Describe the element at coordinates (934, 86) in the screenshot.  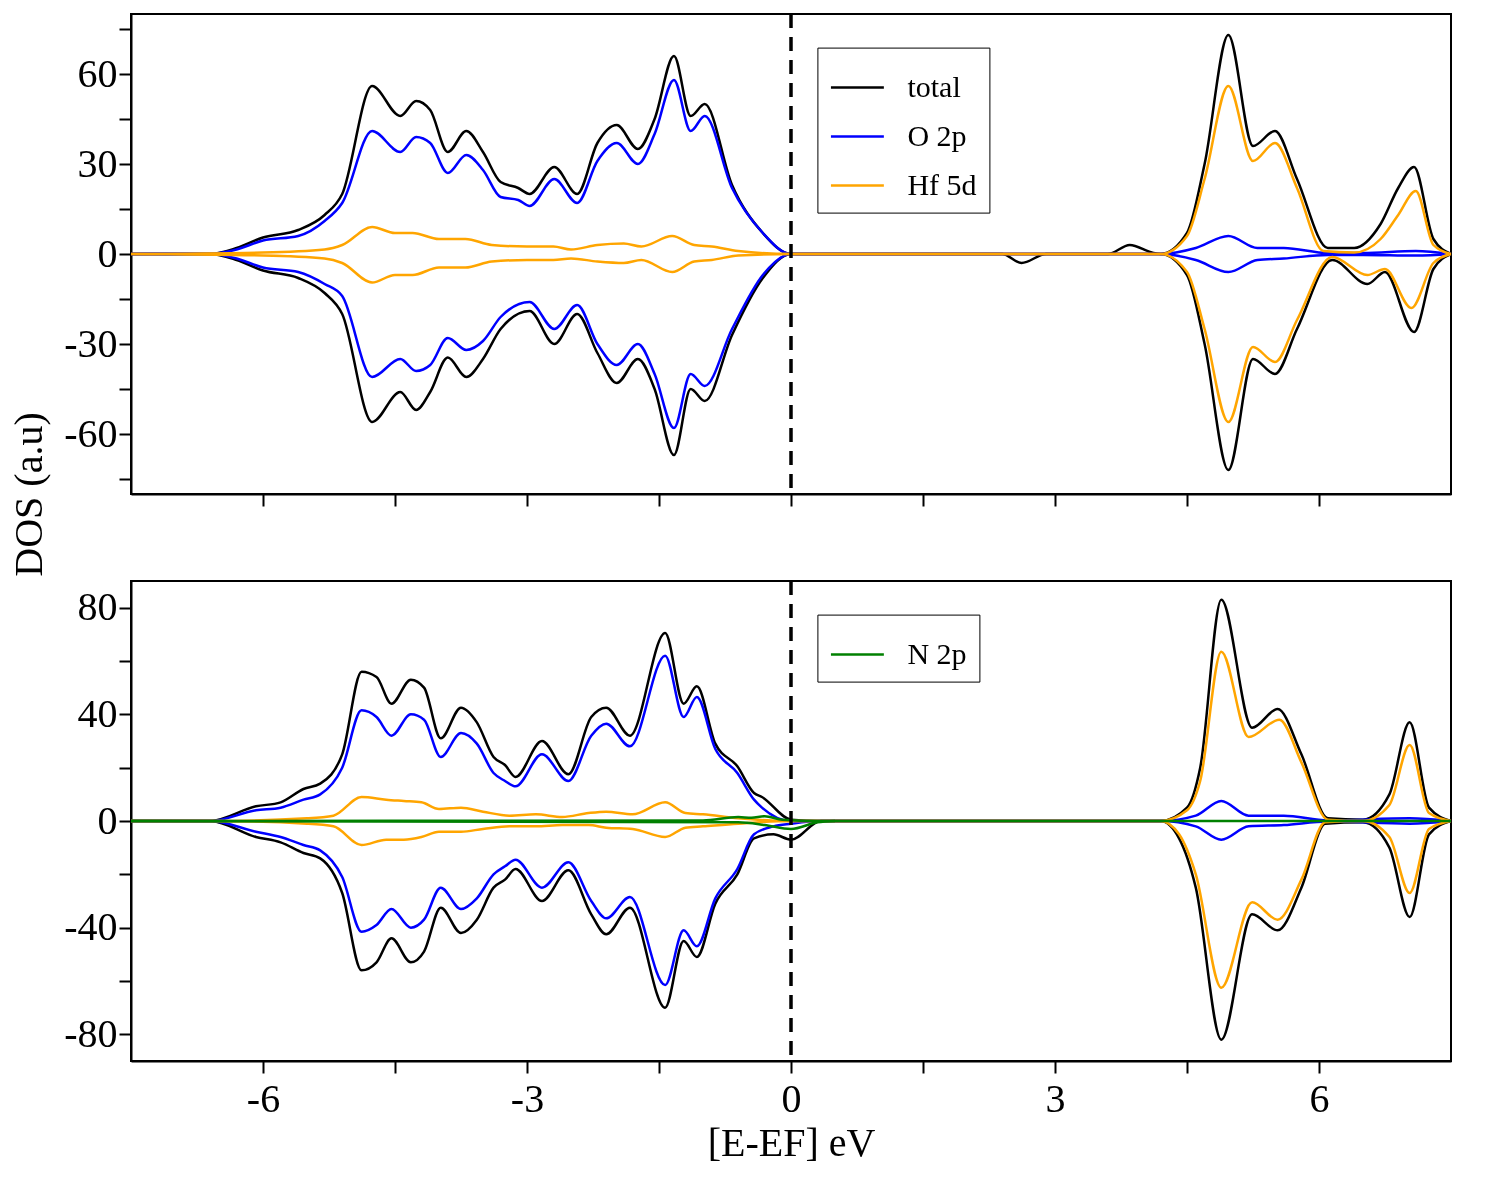
I see `legend-label: total` at that location.